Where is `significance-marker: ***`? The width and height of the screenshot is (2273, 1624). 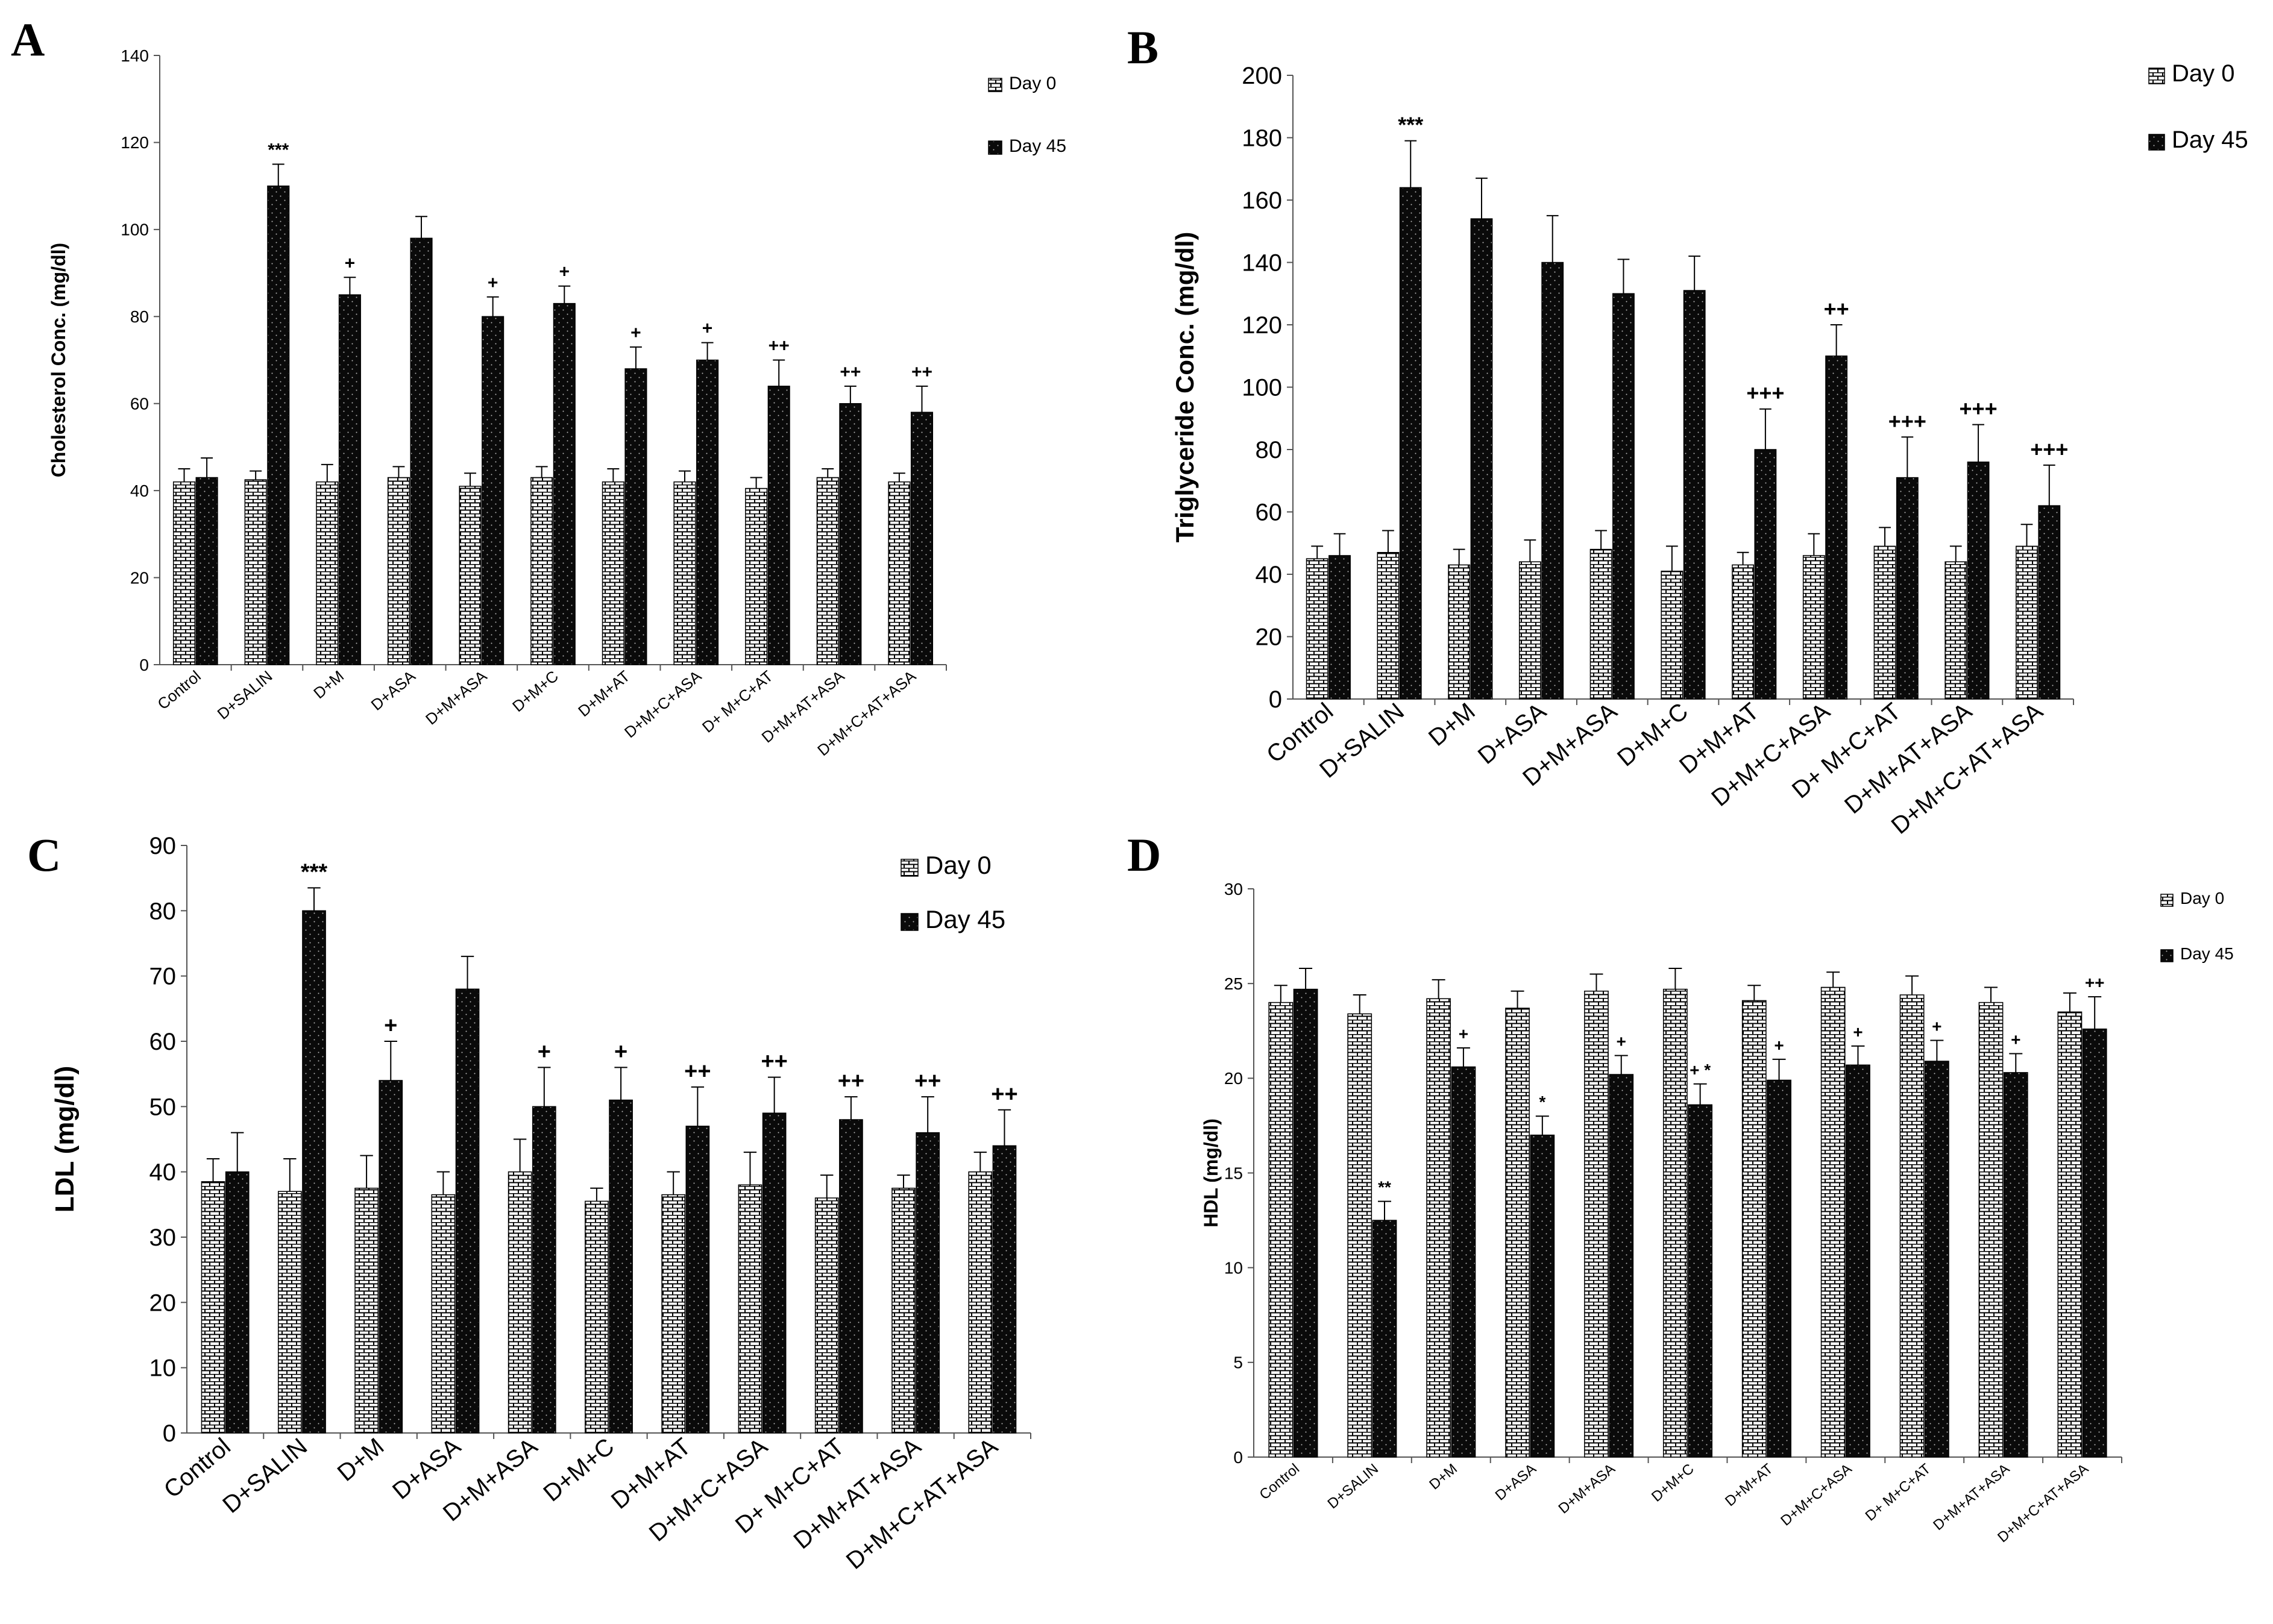 significance-marker: *** is located at coordinates (278, 150).